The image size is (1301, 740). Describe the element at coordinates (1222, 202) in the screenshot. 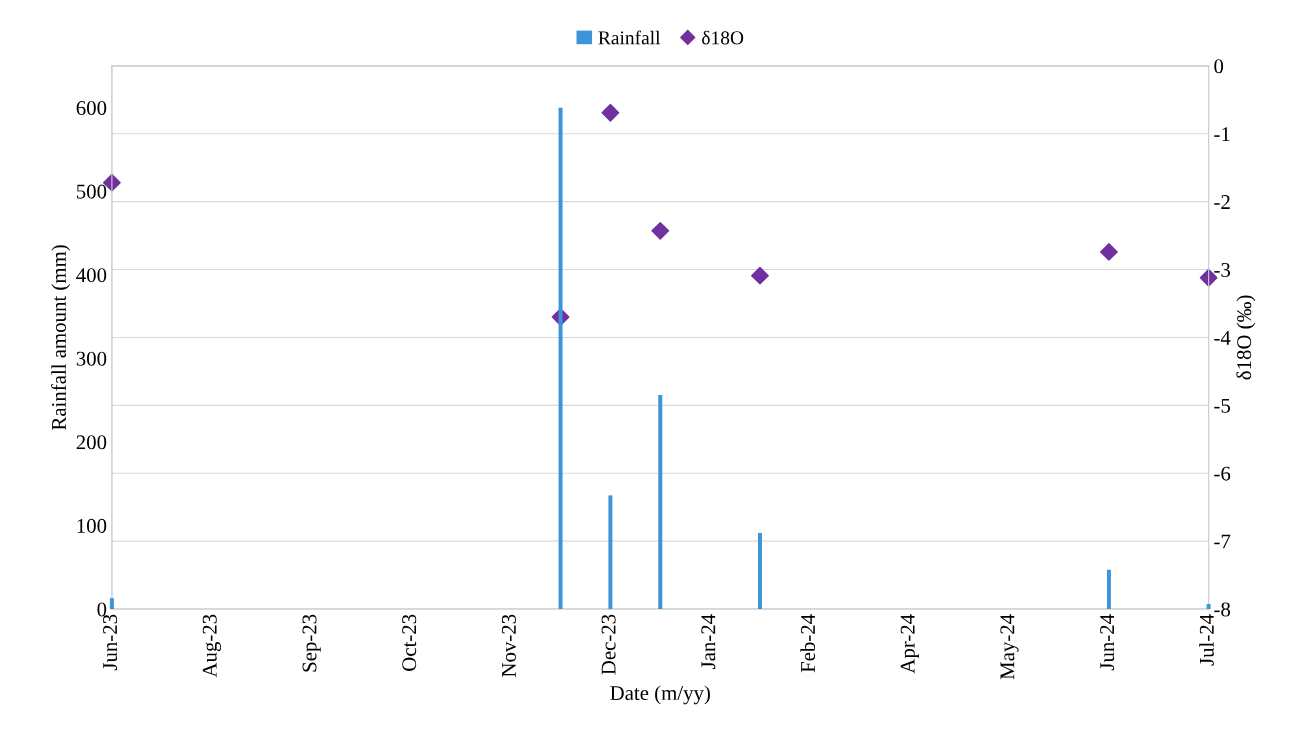

I see `y2-tick-label: -2` at that location.